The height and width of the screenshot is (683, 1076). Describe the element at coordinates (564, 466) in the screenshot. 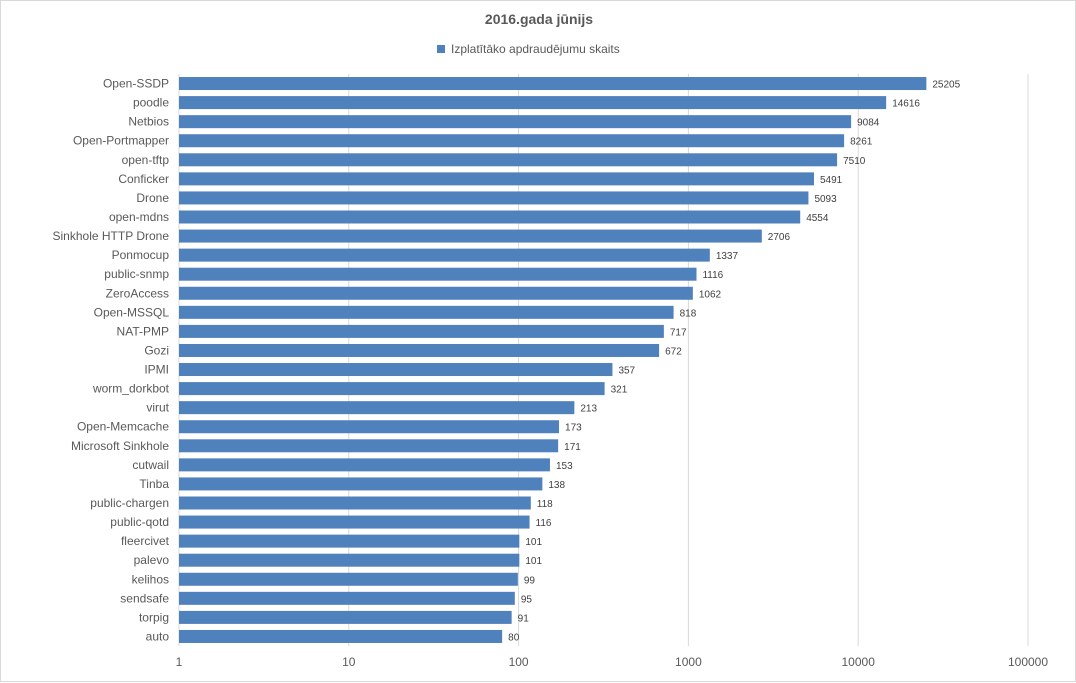

I see `data-label: 153` at that location.